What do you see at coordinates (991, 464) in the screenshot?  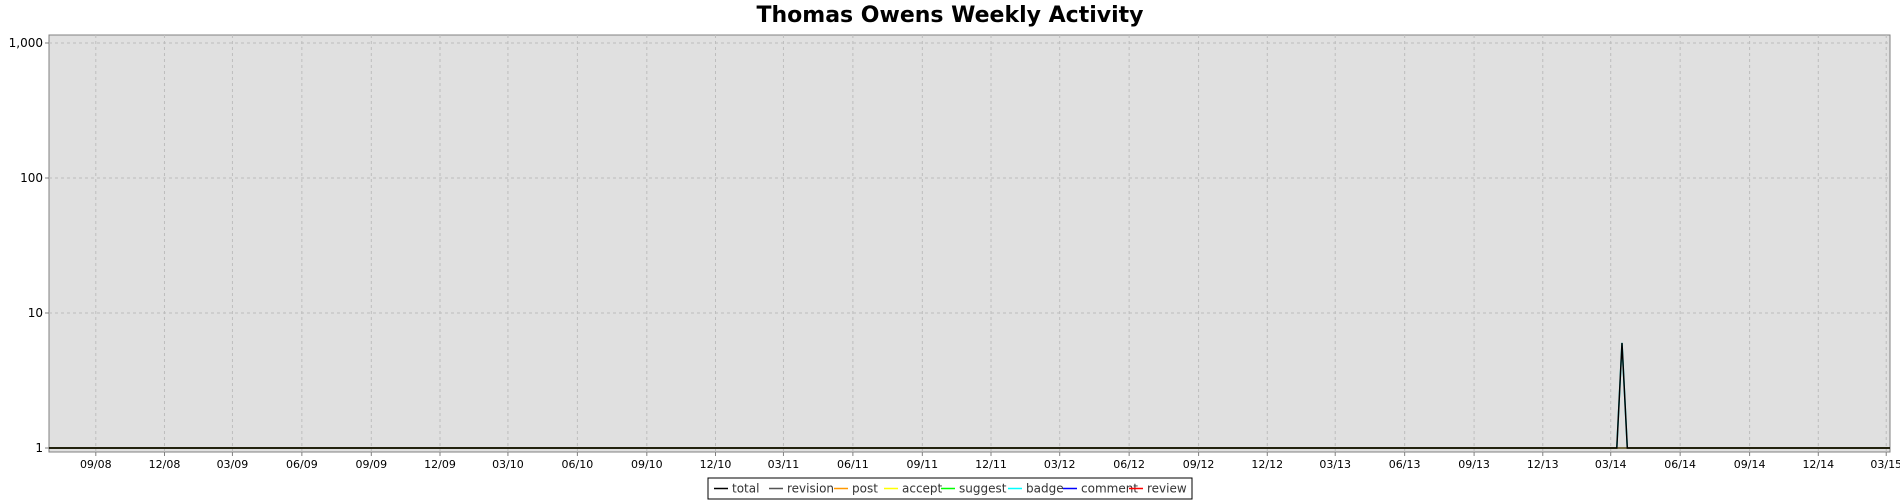 I see `x-tick-label: 12/11` at bounding box center [991, 464].